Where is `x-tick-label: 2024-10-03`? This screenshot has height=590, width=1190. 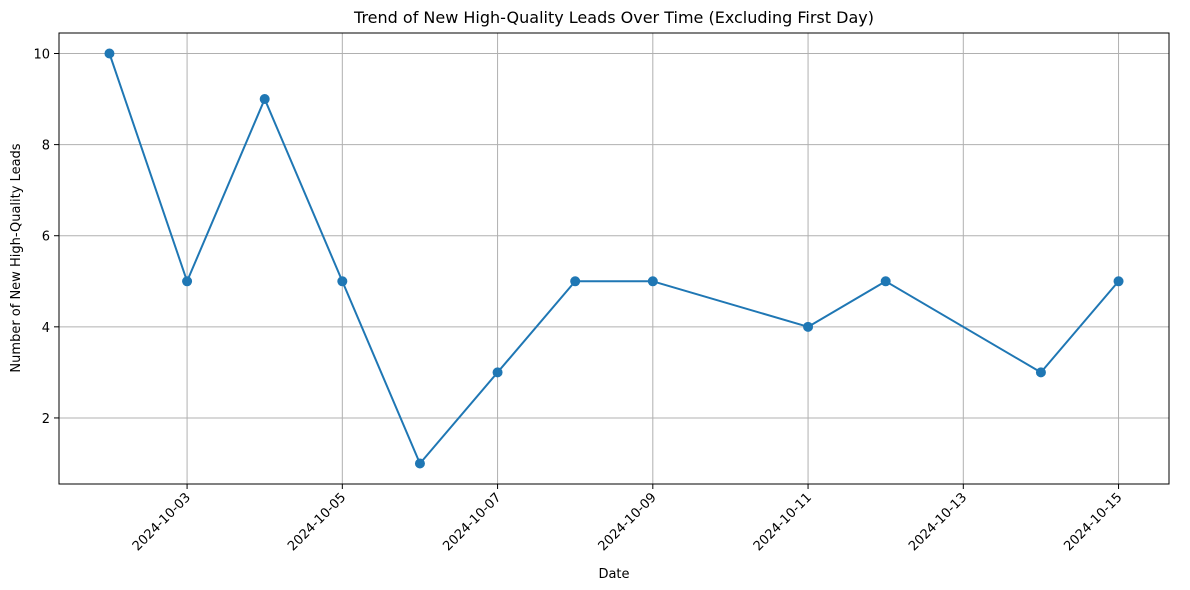
x-tick-label: 2024-10-03 is located at coordinates (162, 522).